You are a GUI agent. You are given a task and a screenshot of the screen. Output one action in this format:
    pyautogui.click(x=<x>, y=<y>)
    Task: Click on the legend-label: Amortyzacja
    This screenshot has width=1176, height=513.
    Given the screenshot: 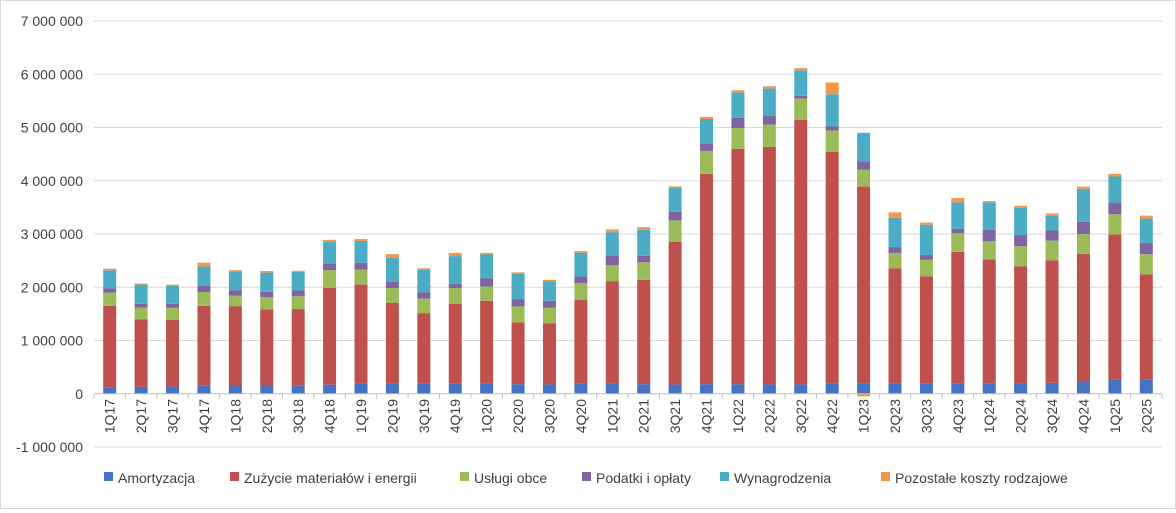 What is the action you would take?
    pyautogui.click(x=156, y=478)
    